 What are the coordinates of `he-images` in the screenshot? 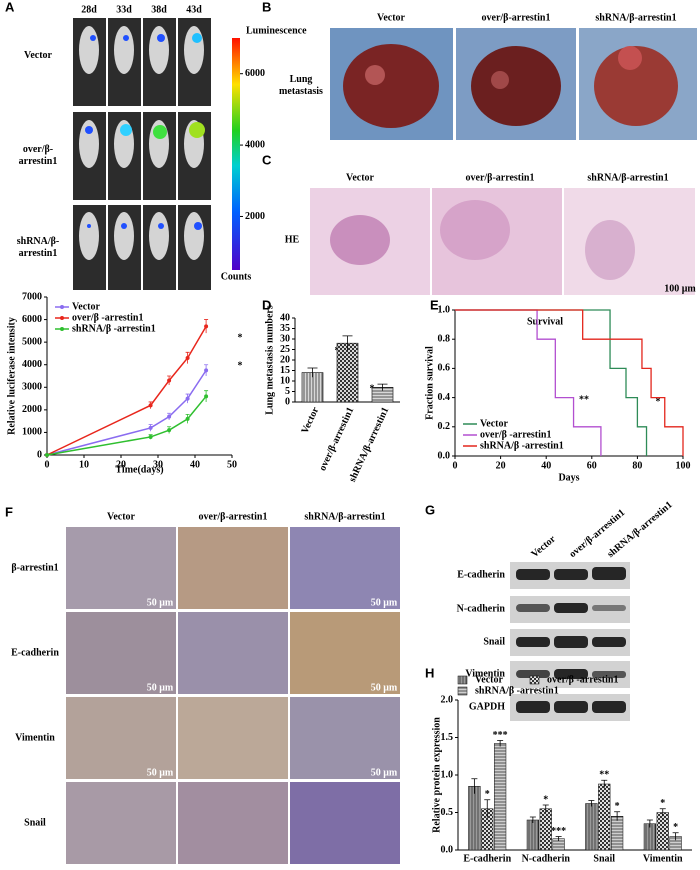 It's located at (502, 241).